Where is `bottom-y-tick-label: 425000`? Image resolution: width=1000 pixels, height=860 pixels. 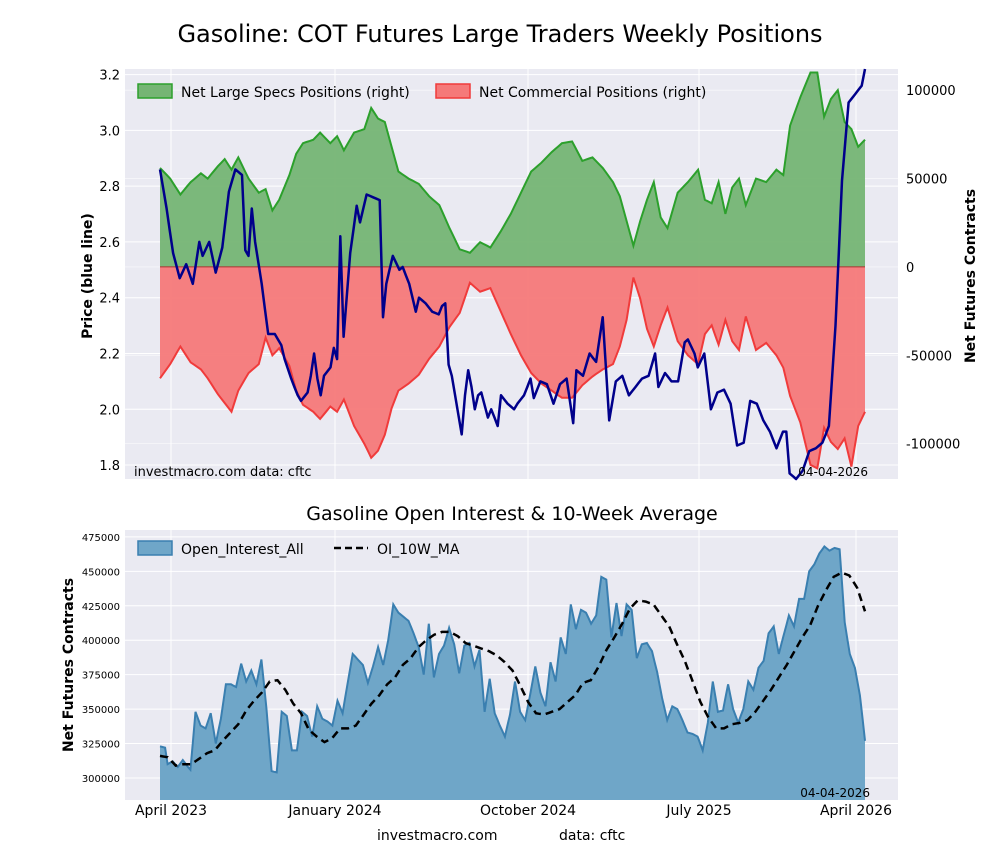 bottom-y-tick-label: 425000 is located at coordinates (101, 607).